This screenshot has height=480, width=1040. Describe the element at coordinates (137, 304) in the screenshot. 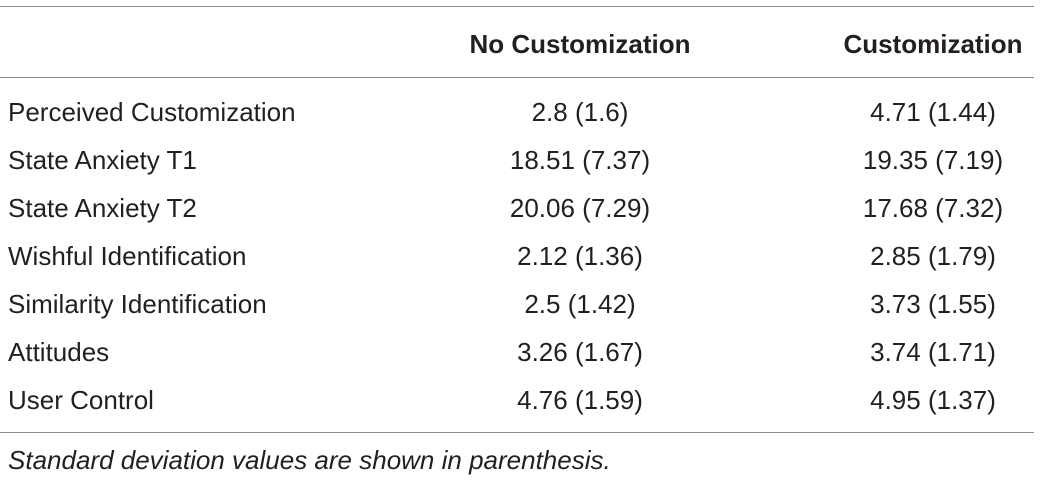

I see `row-label: Similarity Identification` at that location.